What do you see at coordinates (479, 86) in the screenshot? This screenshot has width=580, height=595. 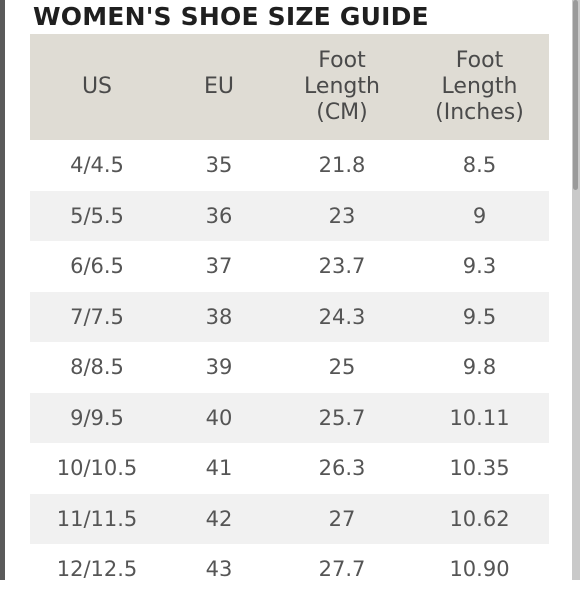 I see `header-foot-length-inches: Foot Length (Inches)` at bounding box center [479, 86].